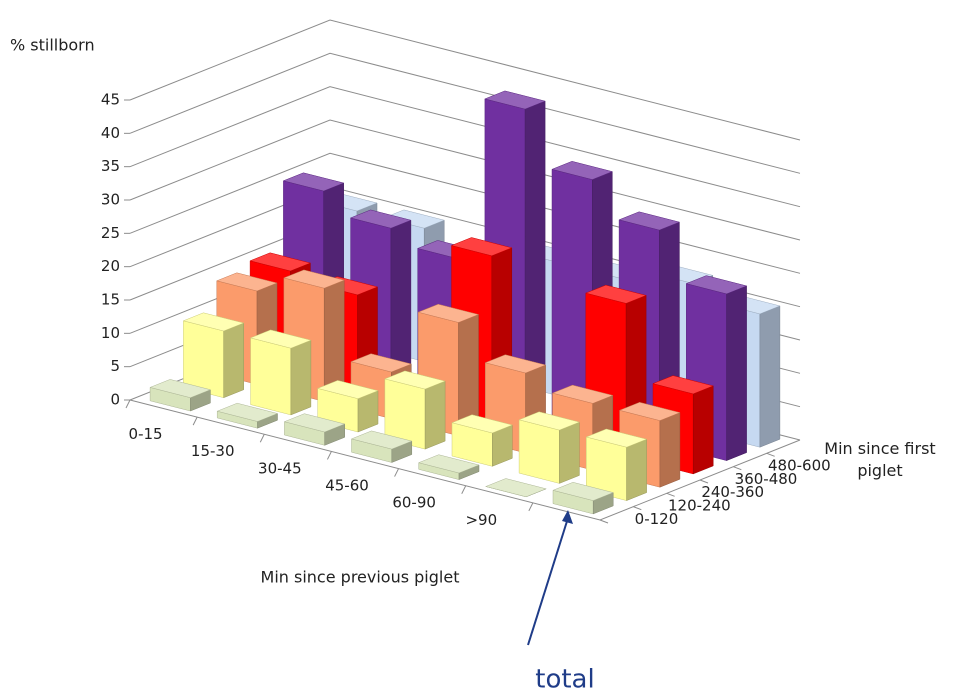 The height and width of the screenshot is (695, 961). Describe the element at coordinates (732, 492) in the screenshot. I see `z-tick-label: 240-360` at that location.